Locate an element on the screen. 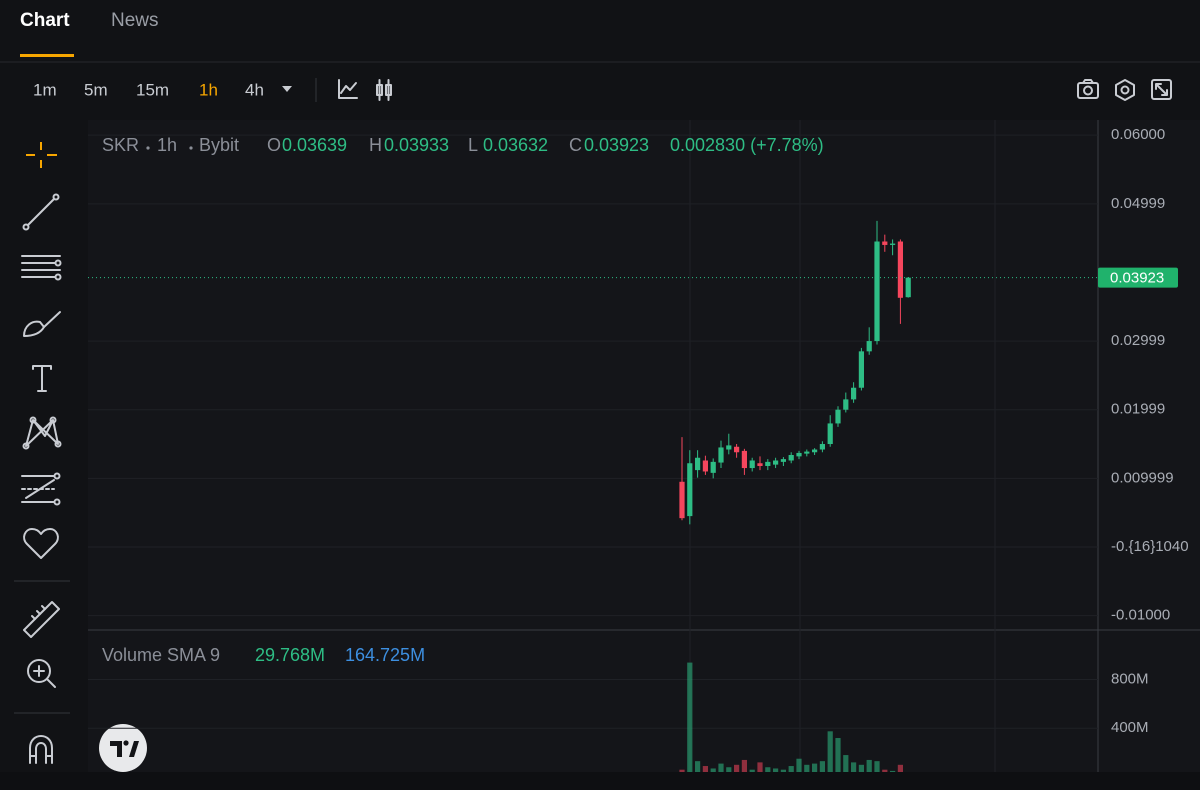  settings-button is located at coordinates (1125, 90).